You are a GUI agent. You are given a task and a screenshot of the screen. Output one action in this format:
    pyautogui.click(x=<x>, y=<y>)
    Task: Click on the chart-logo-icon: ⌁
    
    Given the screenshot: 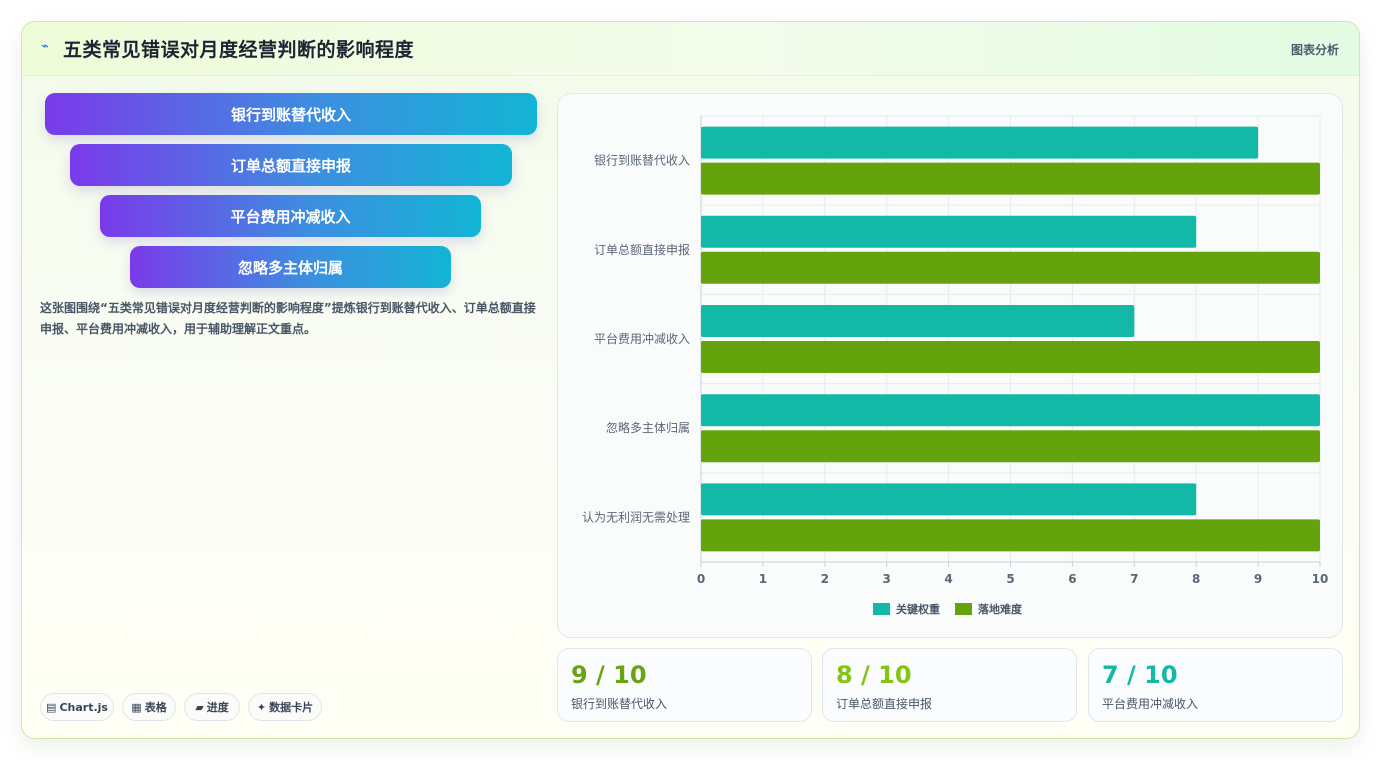 What is the action you would take?
    pyautogui.click(x=45, y=46)
    